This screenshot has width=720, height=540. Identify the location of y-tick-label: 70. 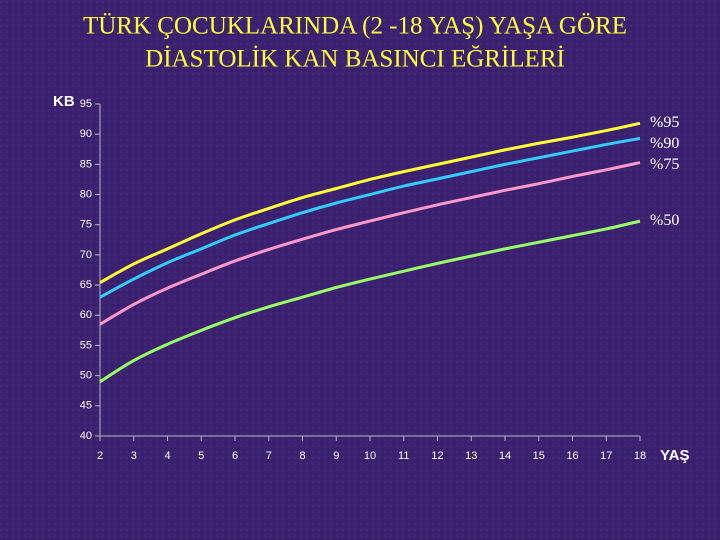
(86, 255).